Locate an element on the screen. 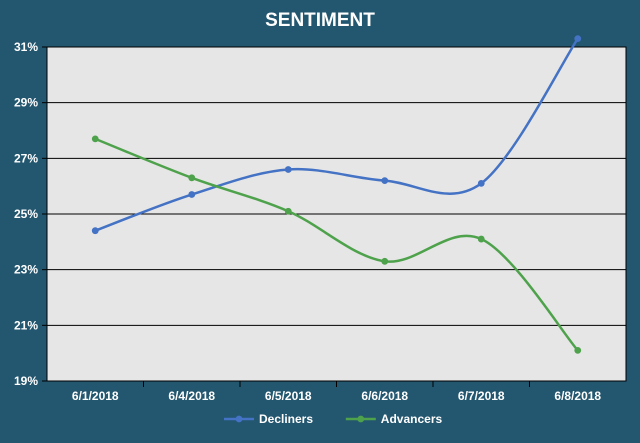 The width and height of the screenshot is (640, 443). x-tick-label: 6/7/2018 is located at coordinates (481, 396).